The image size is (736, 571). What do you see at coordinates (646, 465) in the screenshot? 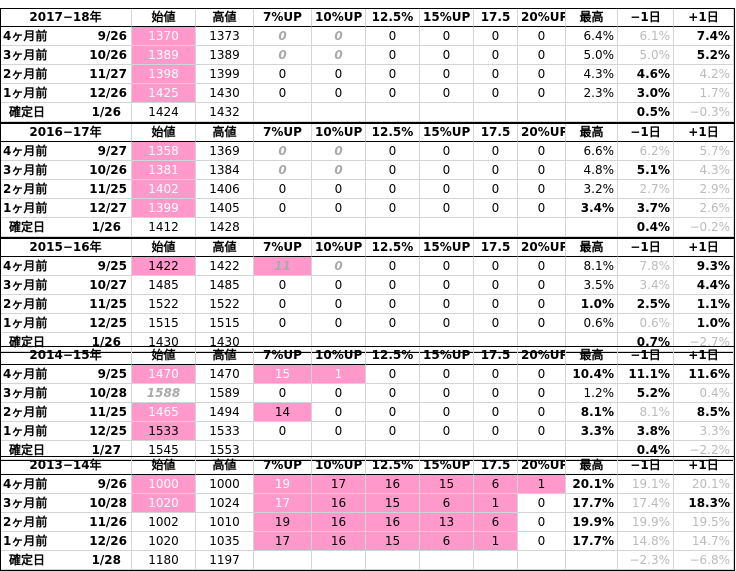
I see `column-header-minus1: −1日` at bounding box center [646, 465].